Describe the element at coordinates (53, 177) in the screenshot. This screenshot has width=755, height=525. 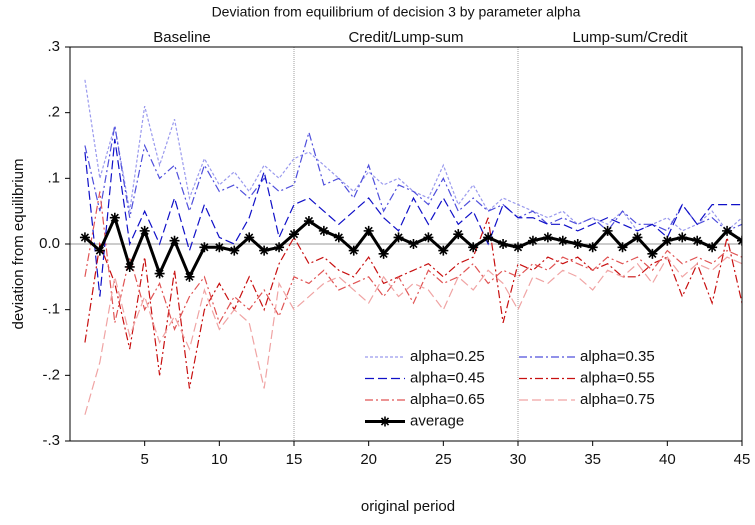
I see `y-tick-label: .1` at that location.